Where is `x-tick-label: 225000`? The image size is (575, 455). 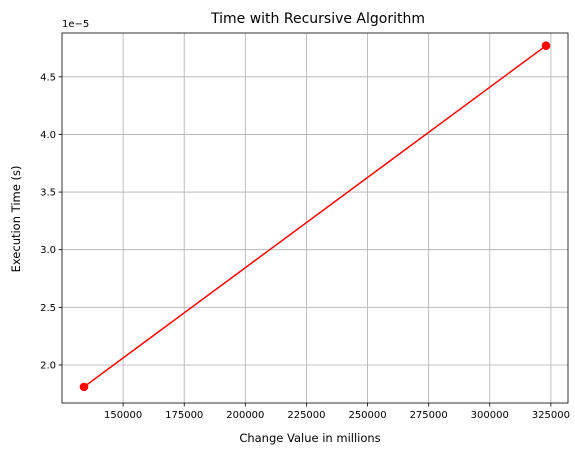
x-tick-label: 225000 is located at coordinates (306, 415).